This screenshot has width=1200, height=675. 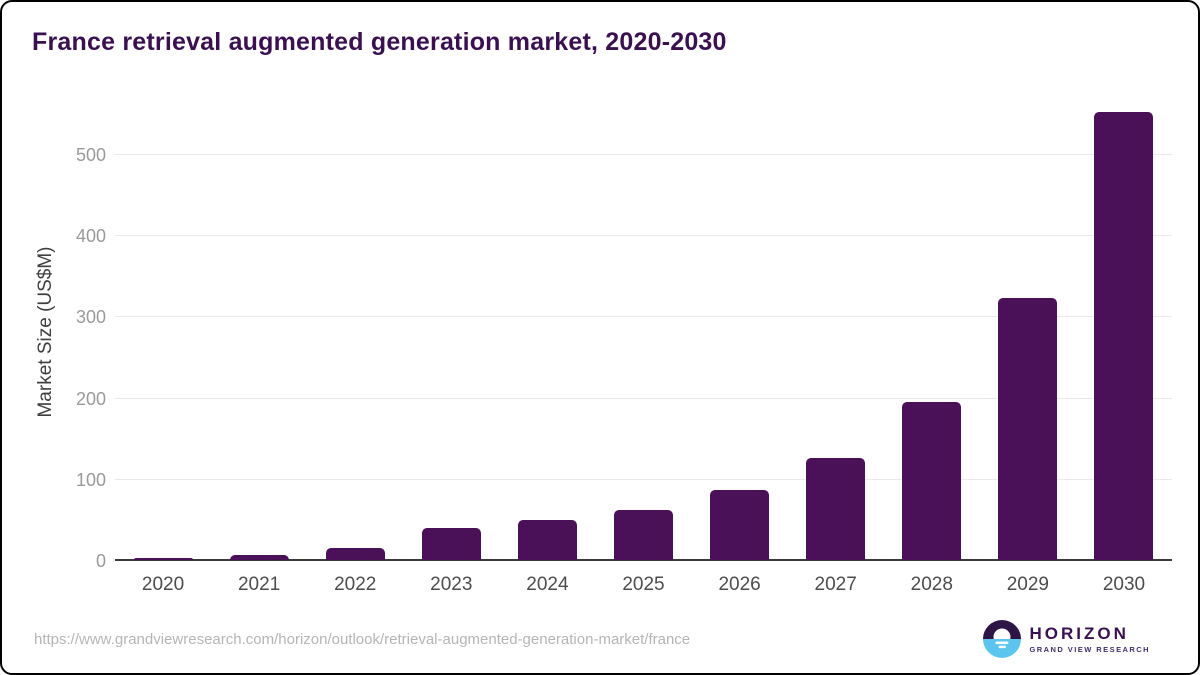 What do you see at coordinates (931, 584) in the screenshot?
I see `x-tick-label-2028: 2028` at bounding box center [931, 584].